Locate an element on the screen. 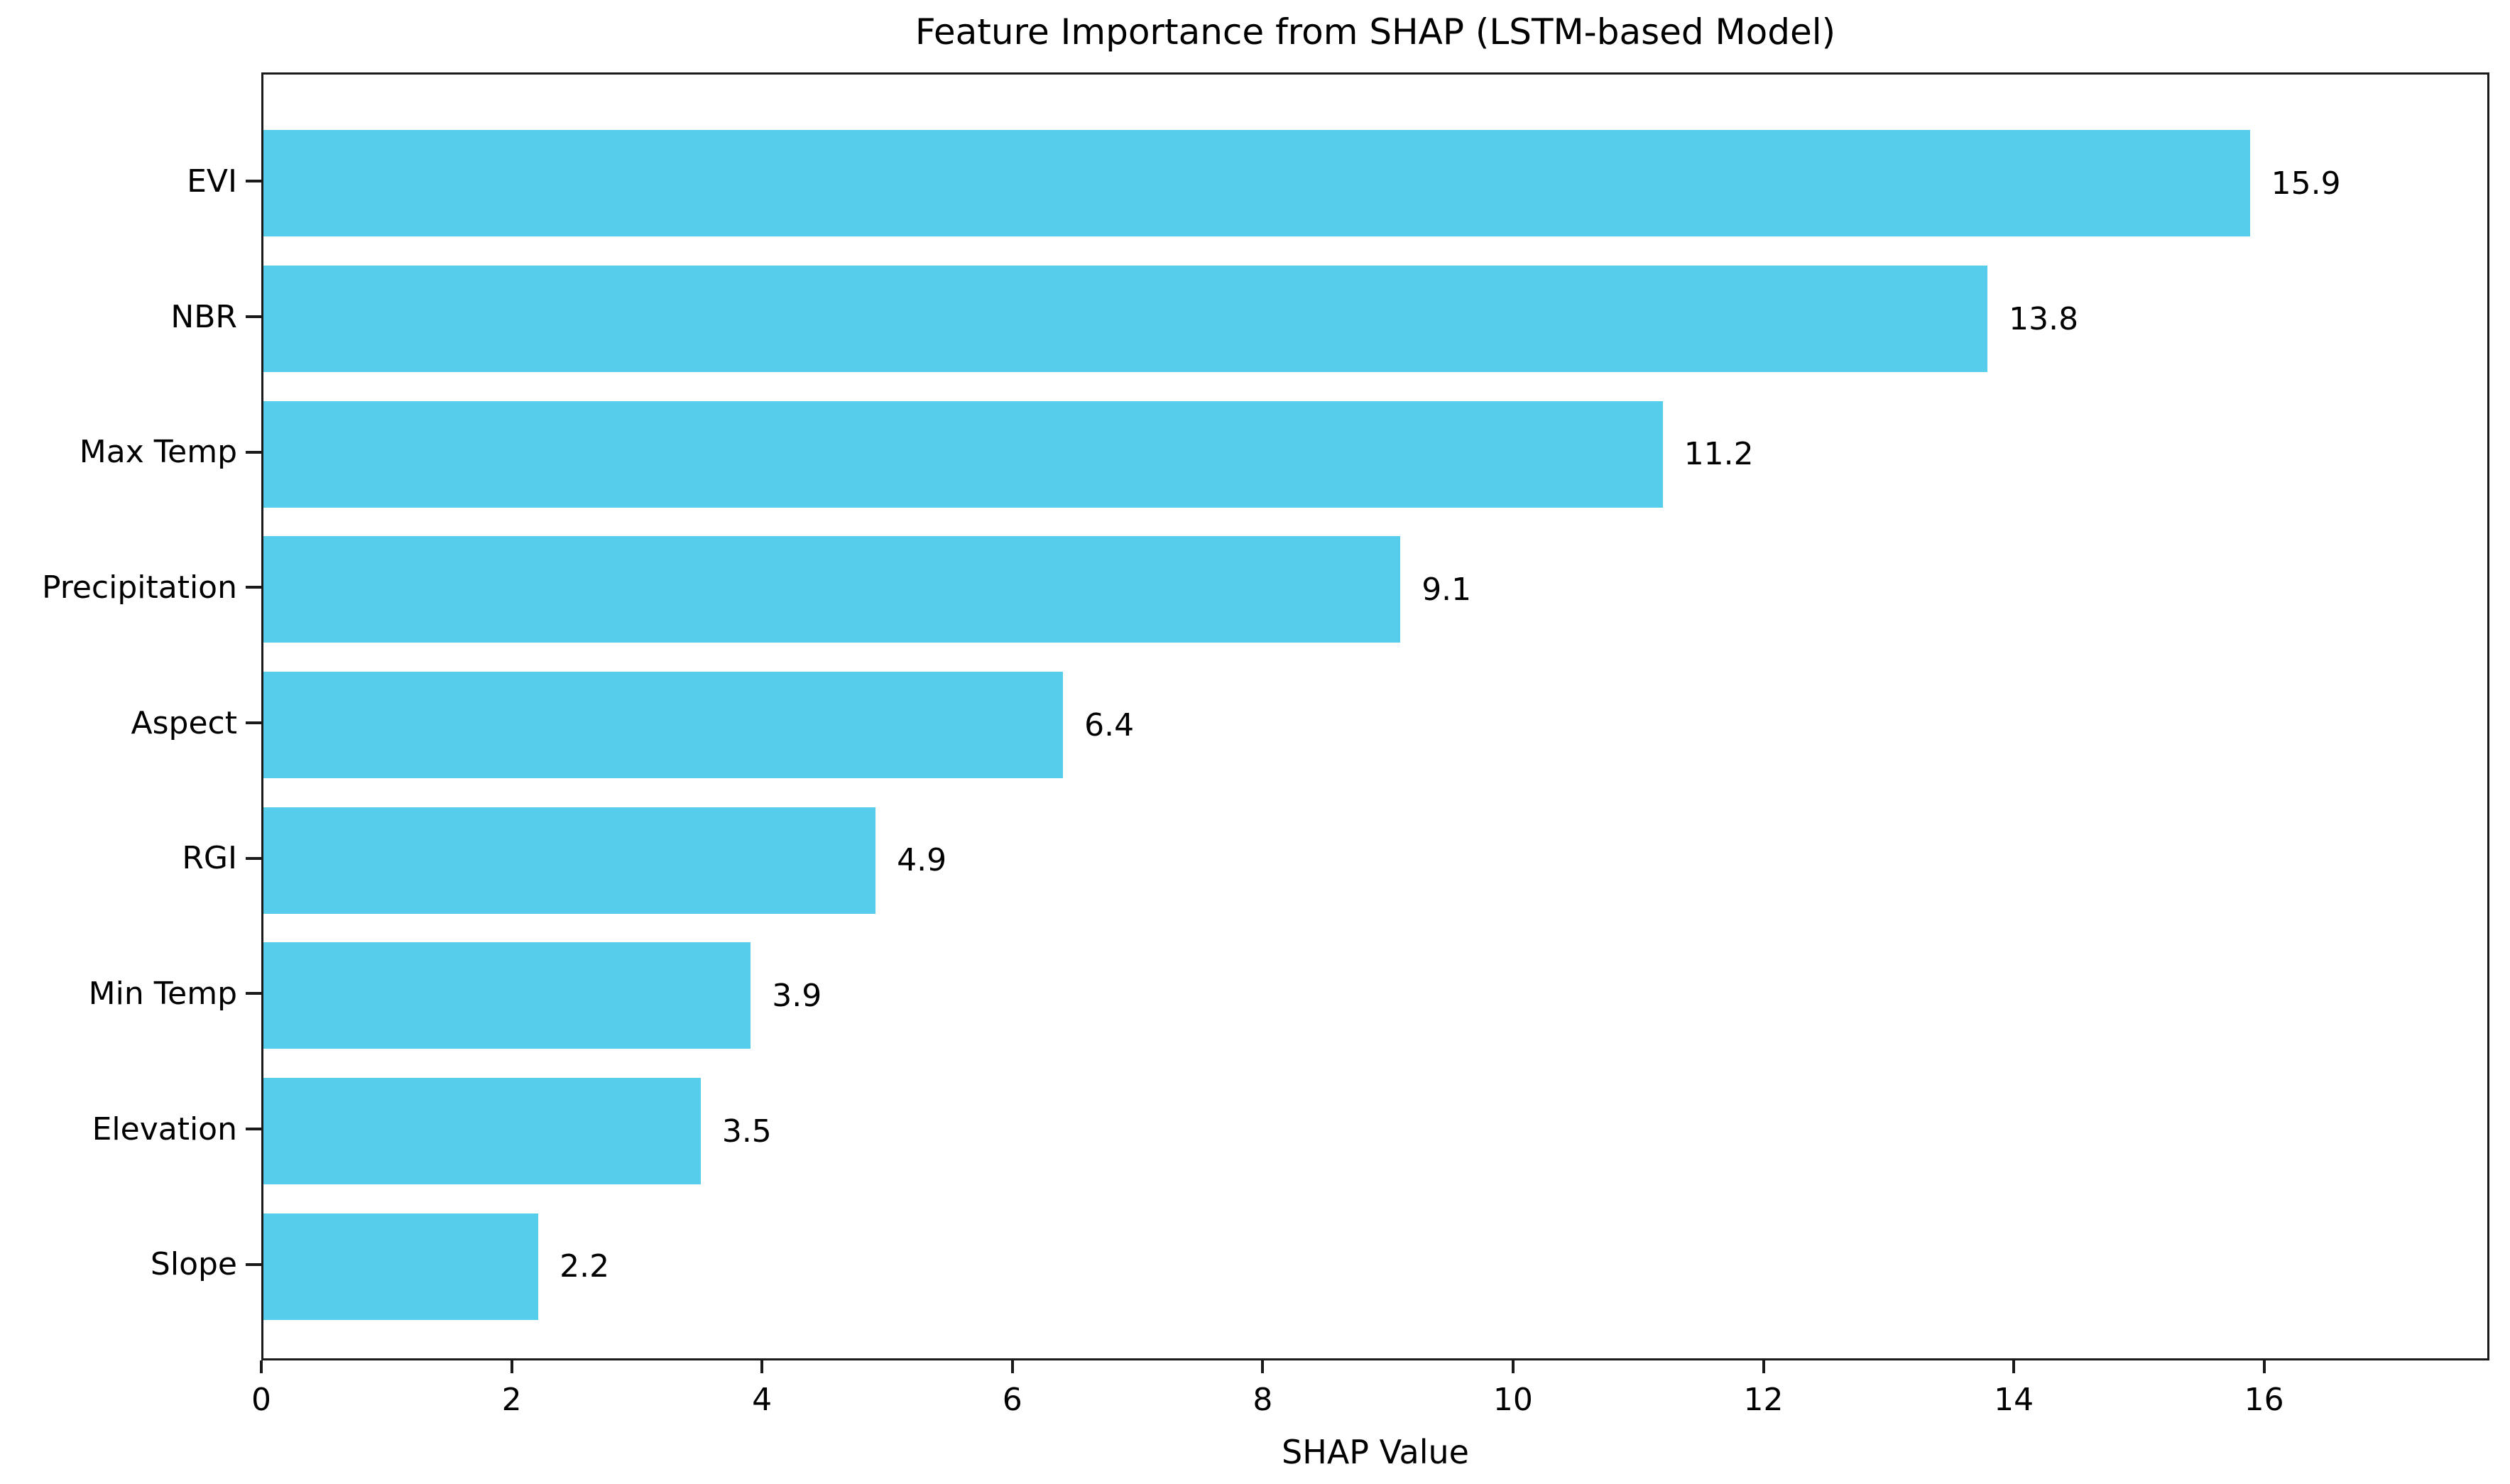  bar-row: 3.9 is located at coordinates (1375, 996).